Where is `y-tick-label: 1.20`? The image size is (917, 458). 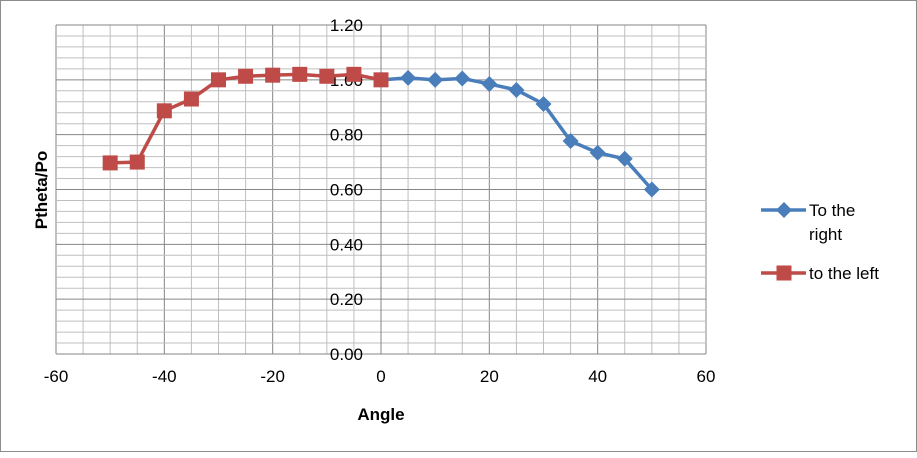
y-tick-label: 1.20 is located at coordinates (346, 25).